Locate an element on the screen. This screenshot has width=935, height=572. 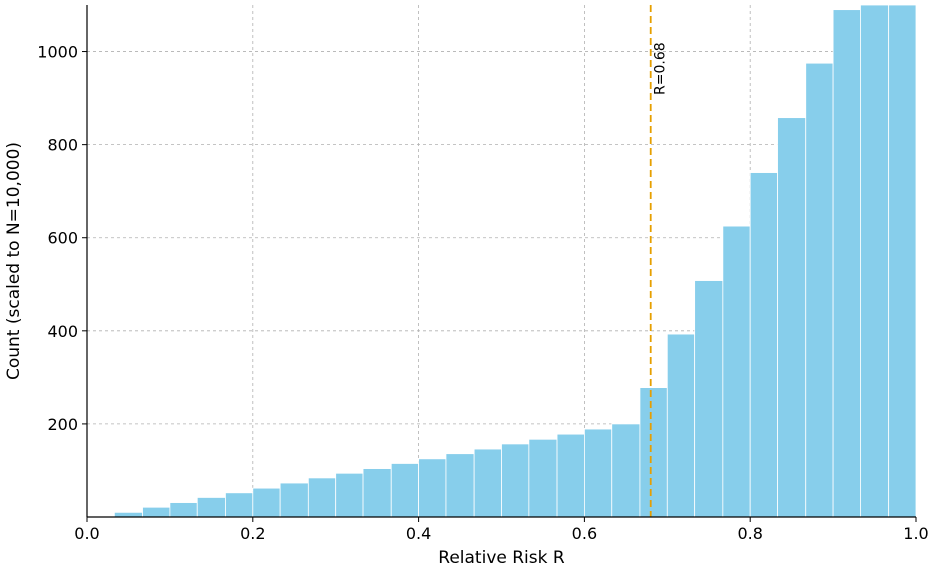
y-tick-label: 400 is located at coordinates (62, 331).